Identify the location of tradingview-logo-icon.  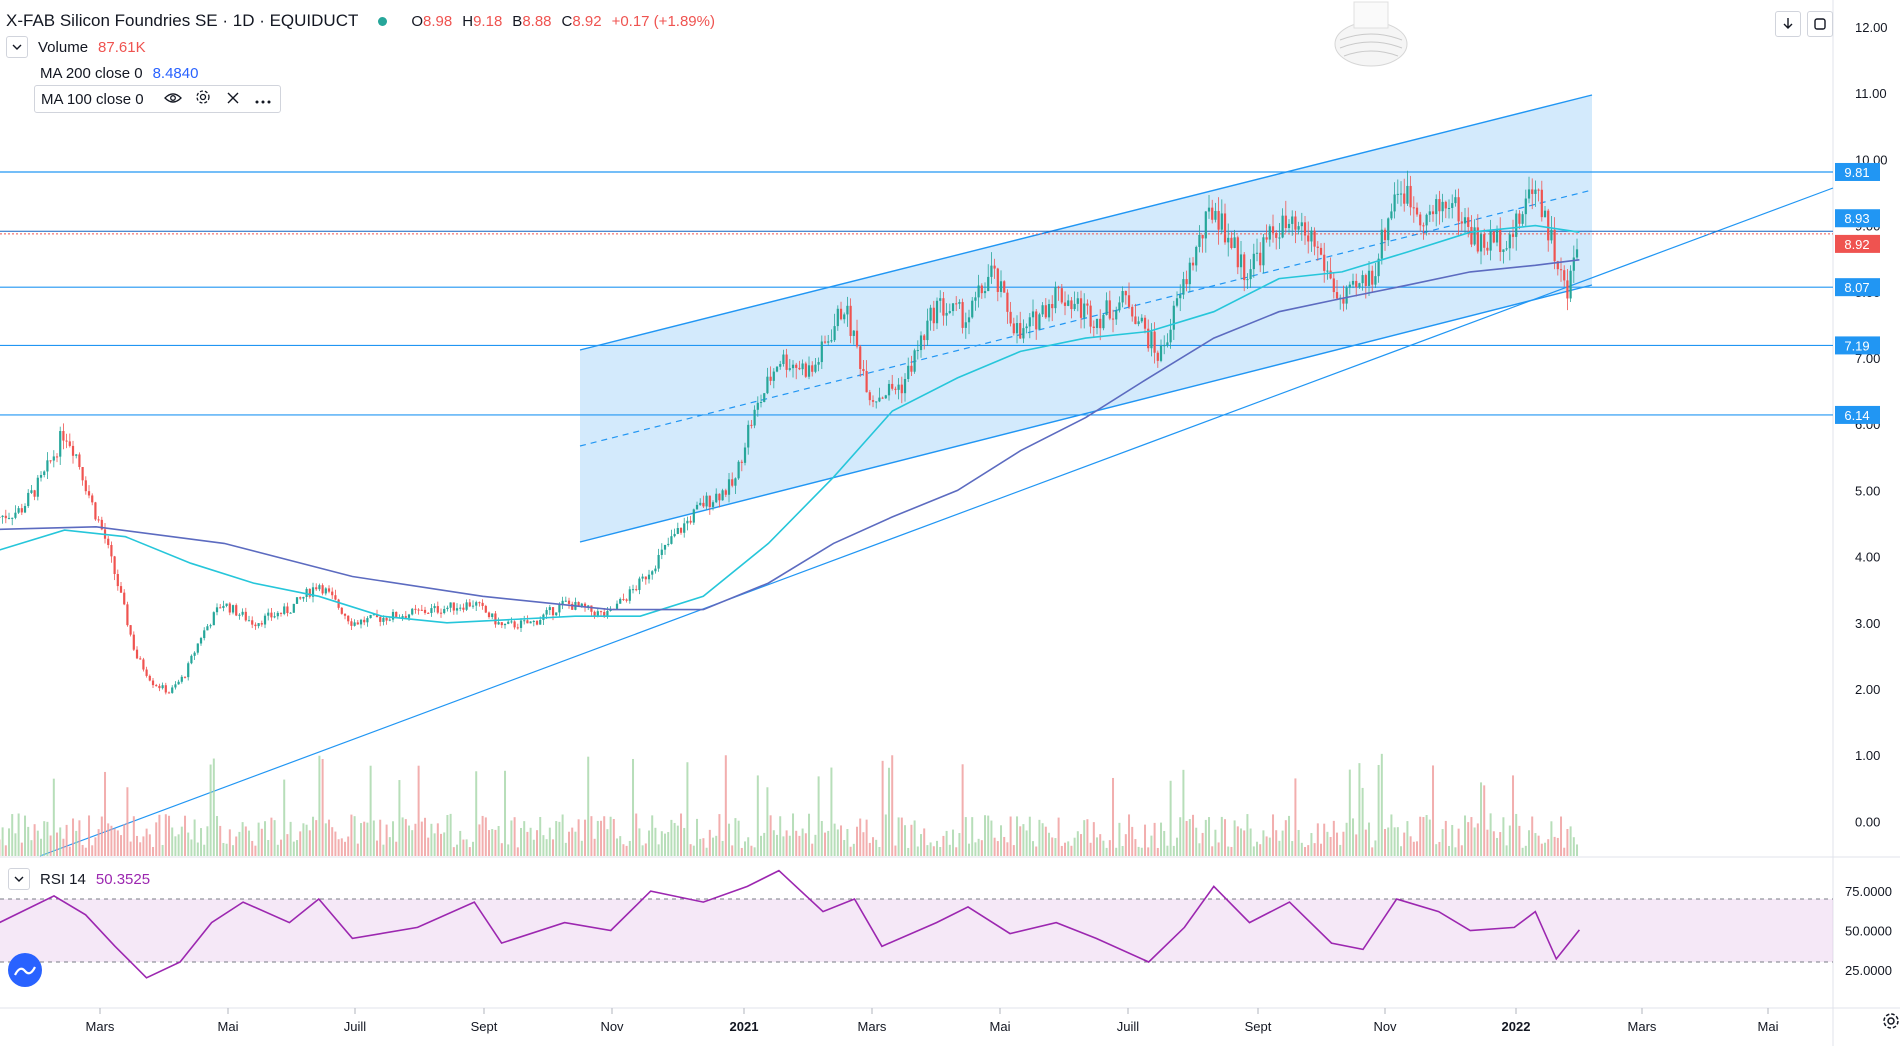
(25, 970).